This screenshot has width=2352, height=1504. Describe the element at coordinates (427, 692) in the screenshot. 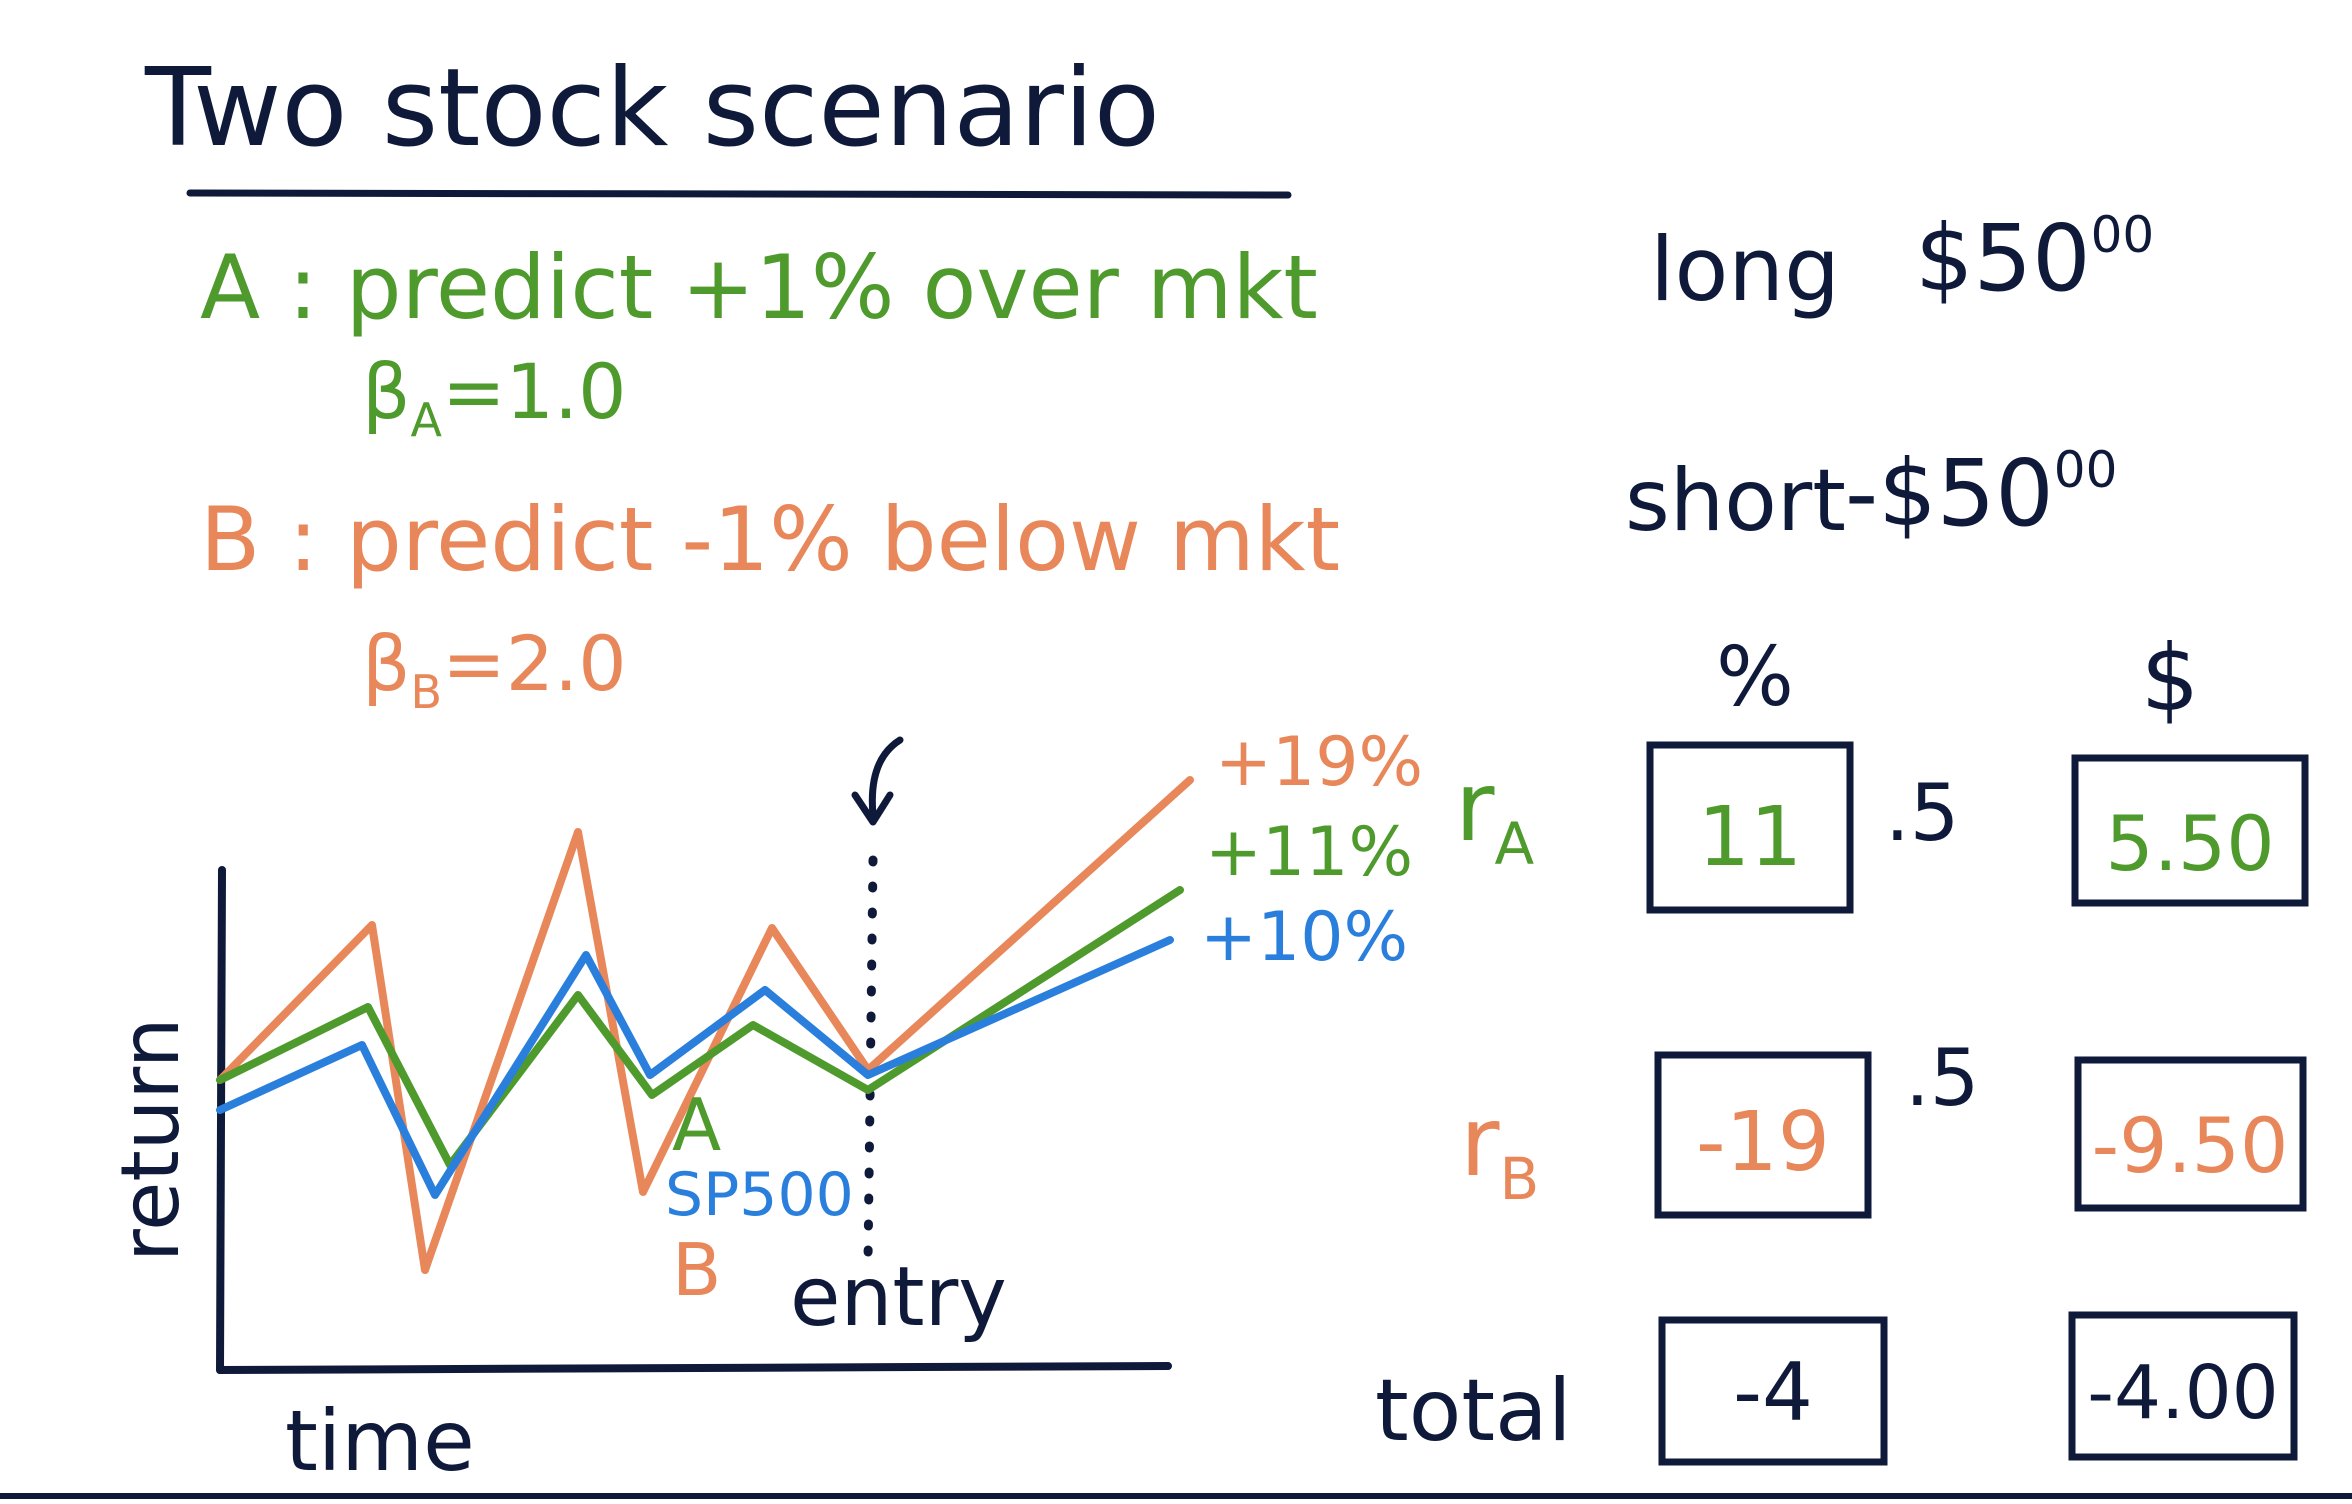

I see `beta-b-subscript: B` at that location.